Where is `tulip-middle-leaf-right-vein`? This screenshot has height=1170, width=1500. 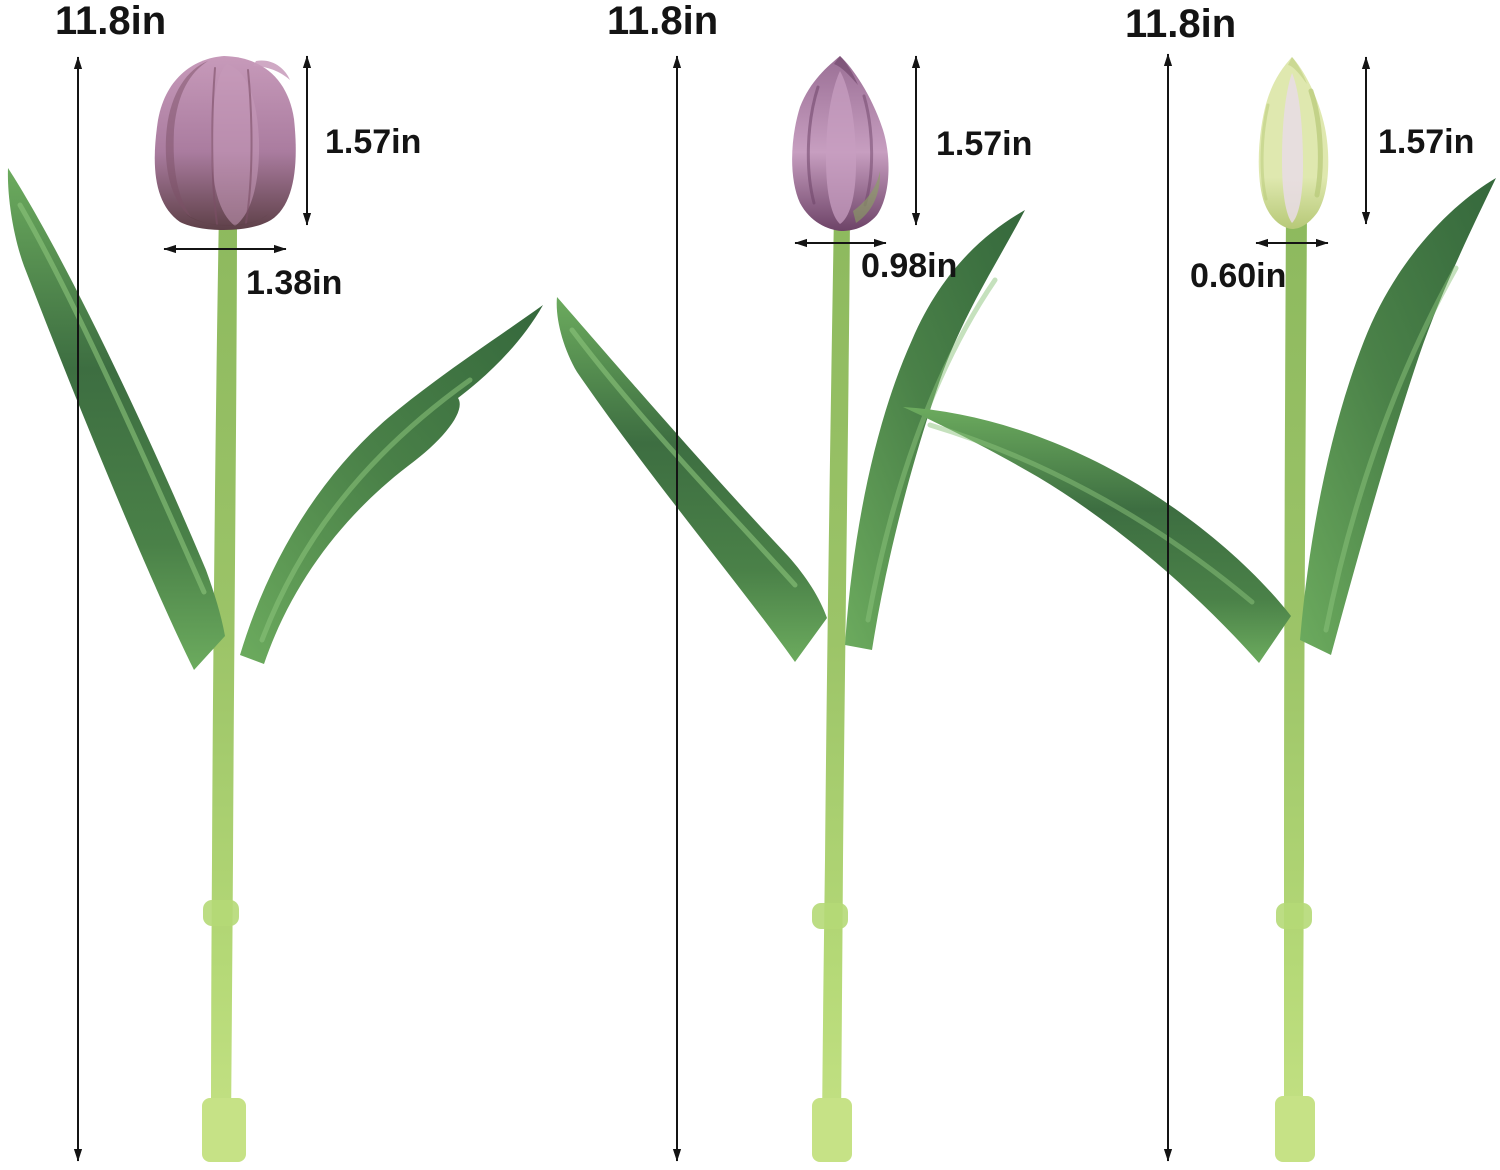 tulip-middle-leaf-right-vein is located at coordinates (931, 450).